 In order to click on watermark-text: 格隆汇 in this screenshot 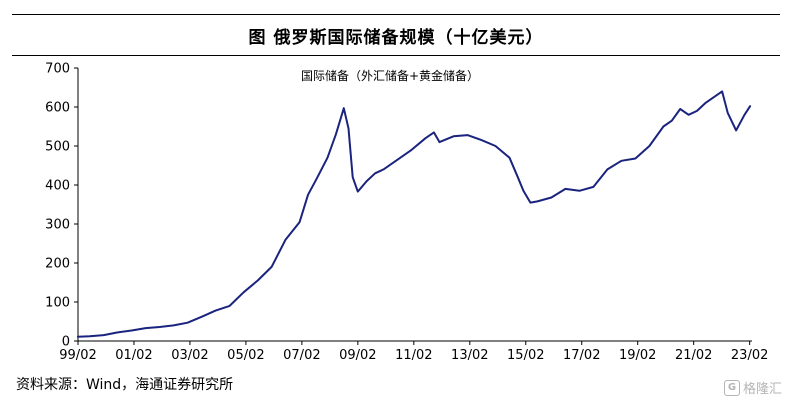, I will do `click(762, 389)`.